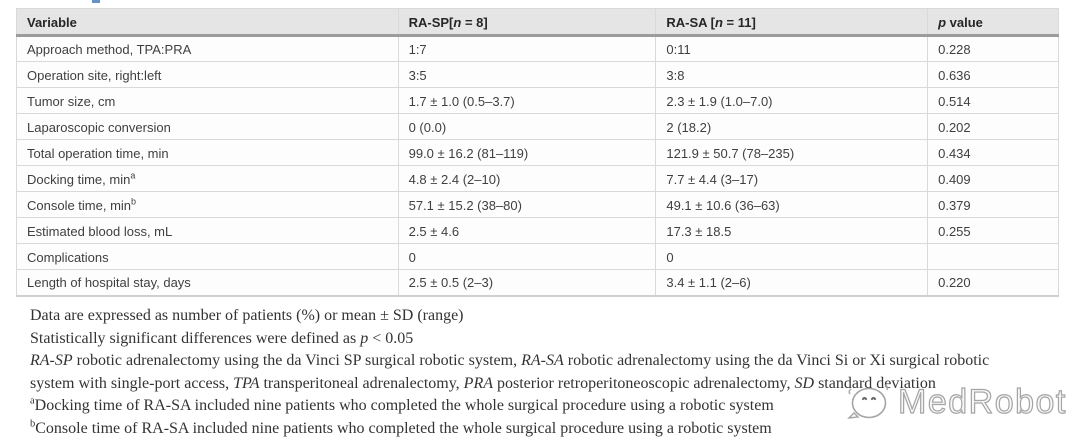 The image size is (1080, 447). I want to click on cell-rasa: 49.1 ± 10.6 (36–63), so click(792, 204).